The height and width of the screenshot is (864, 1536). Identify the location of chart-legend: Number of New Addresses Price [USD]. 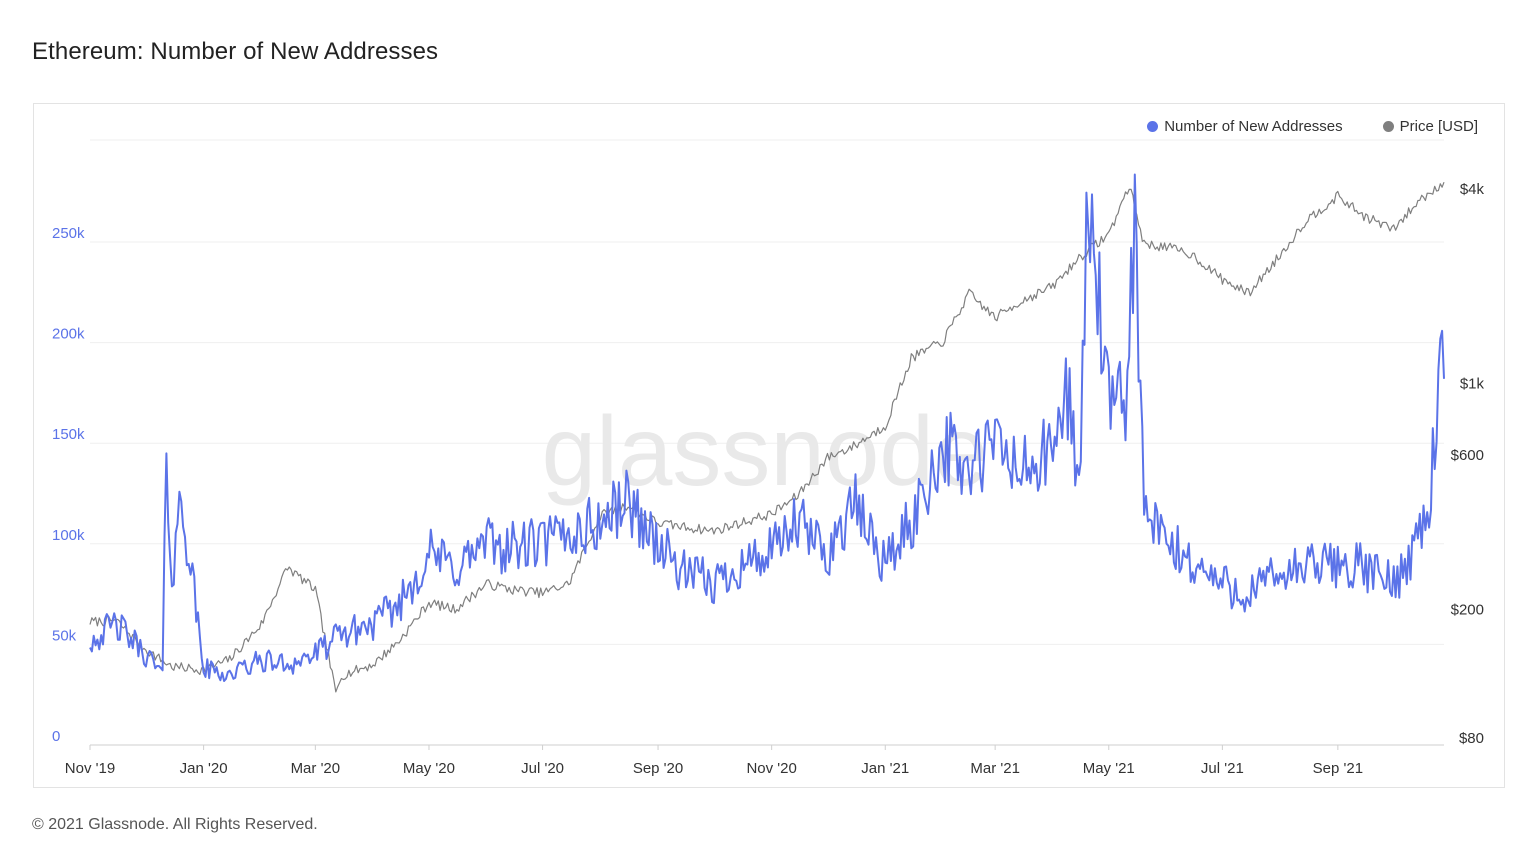
(1312, 126).